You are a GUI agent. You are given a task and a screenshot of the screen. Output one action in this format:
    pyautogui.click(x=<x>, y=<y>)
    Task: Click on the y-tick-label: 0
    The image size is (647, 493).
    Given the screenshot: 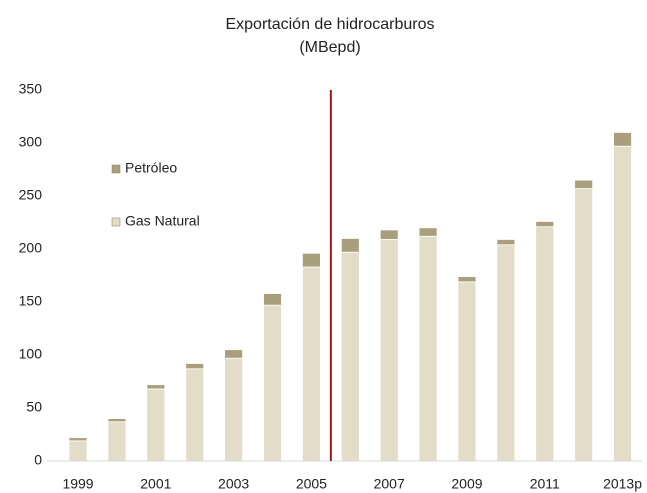 What is the action you would take?
    pyautogui.click(x=38, y=460)
    